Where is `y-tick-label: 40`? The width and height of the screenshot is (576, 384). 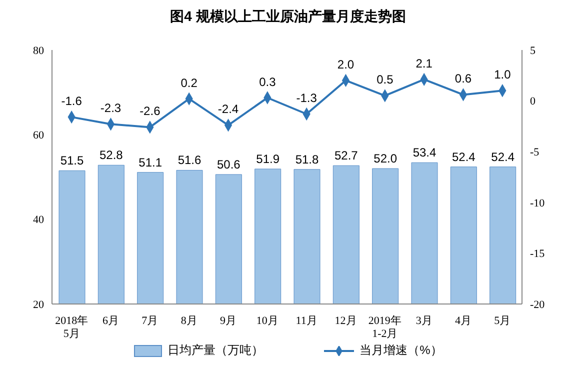
y-tick-label: 40 is located at coordinates (38, 220).